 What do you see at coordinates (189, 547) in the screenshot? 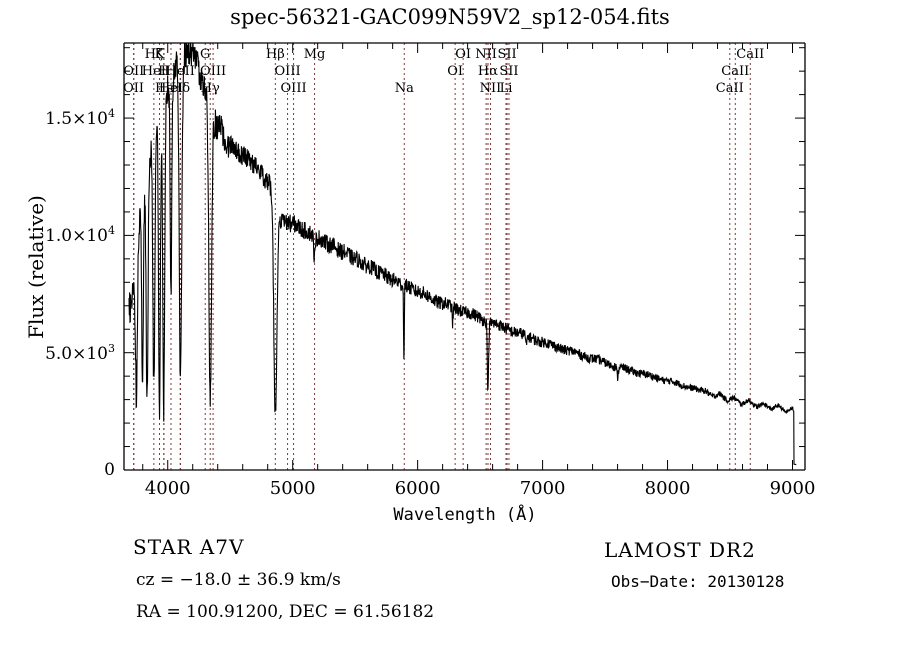
I see `object-class-text: STAR A7V` at bounding box center [189, 547].